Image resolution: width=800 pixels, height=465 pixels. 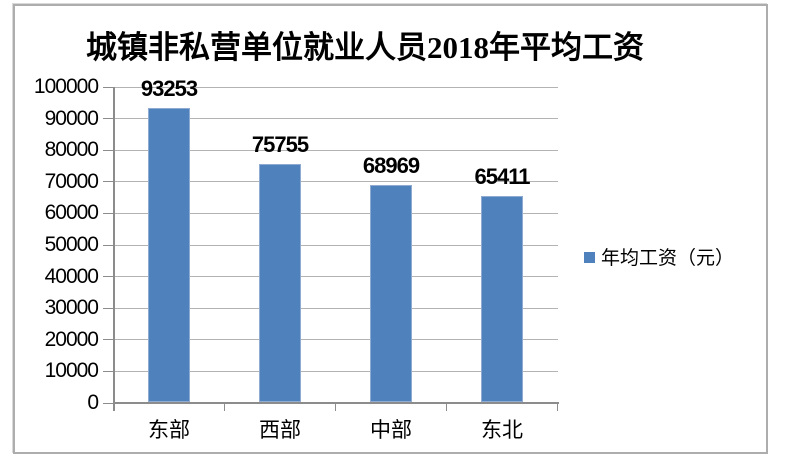 What do you see at coordinates (169, 430) in the screenshot?
I see `x-axis-label: 东部` at bounding box center [169, 430].